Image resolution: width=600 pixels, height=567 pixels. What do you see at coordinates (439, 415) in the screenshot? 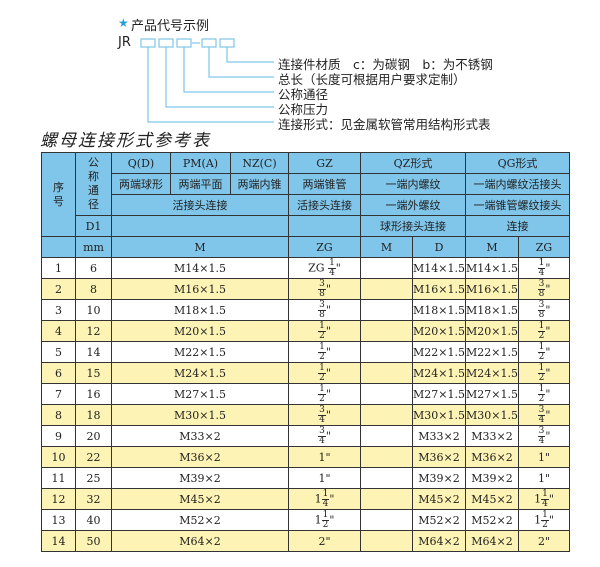
I see `cell-qz-d: M30×1.5` at bounding box center [439, 415].